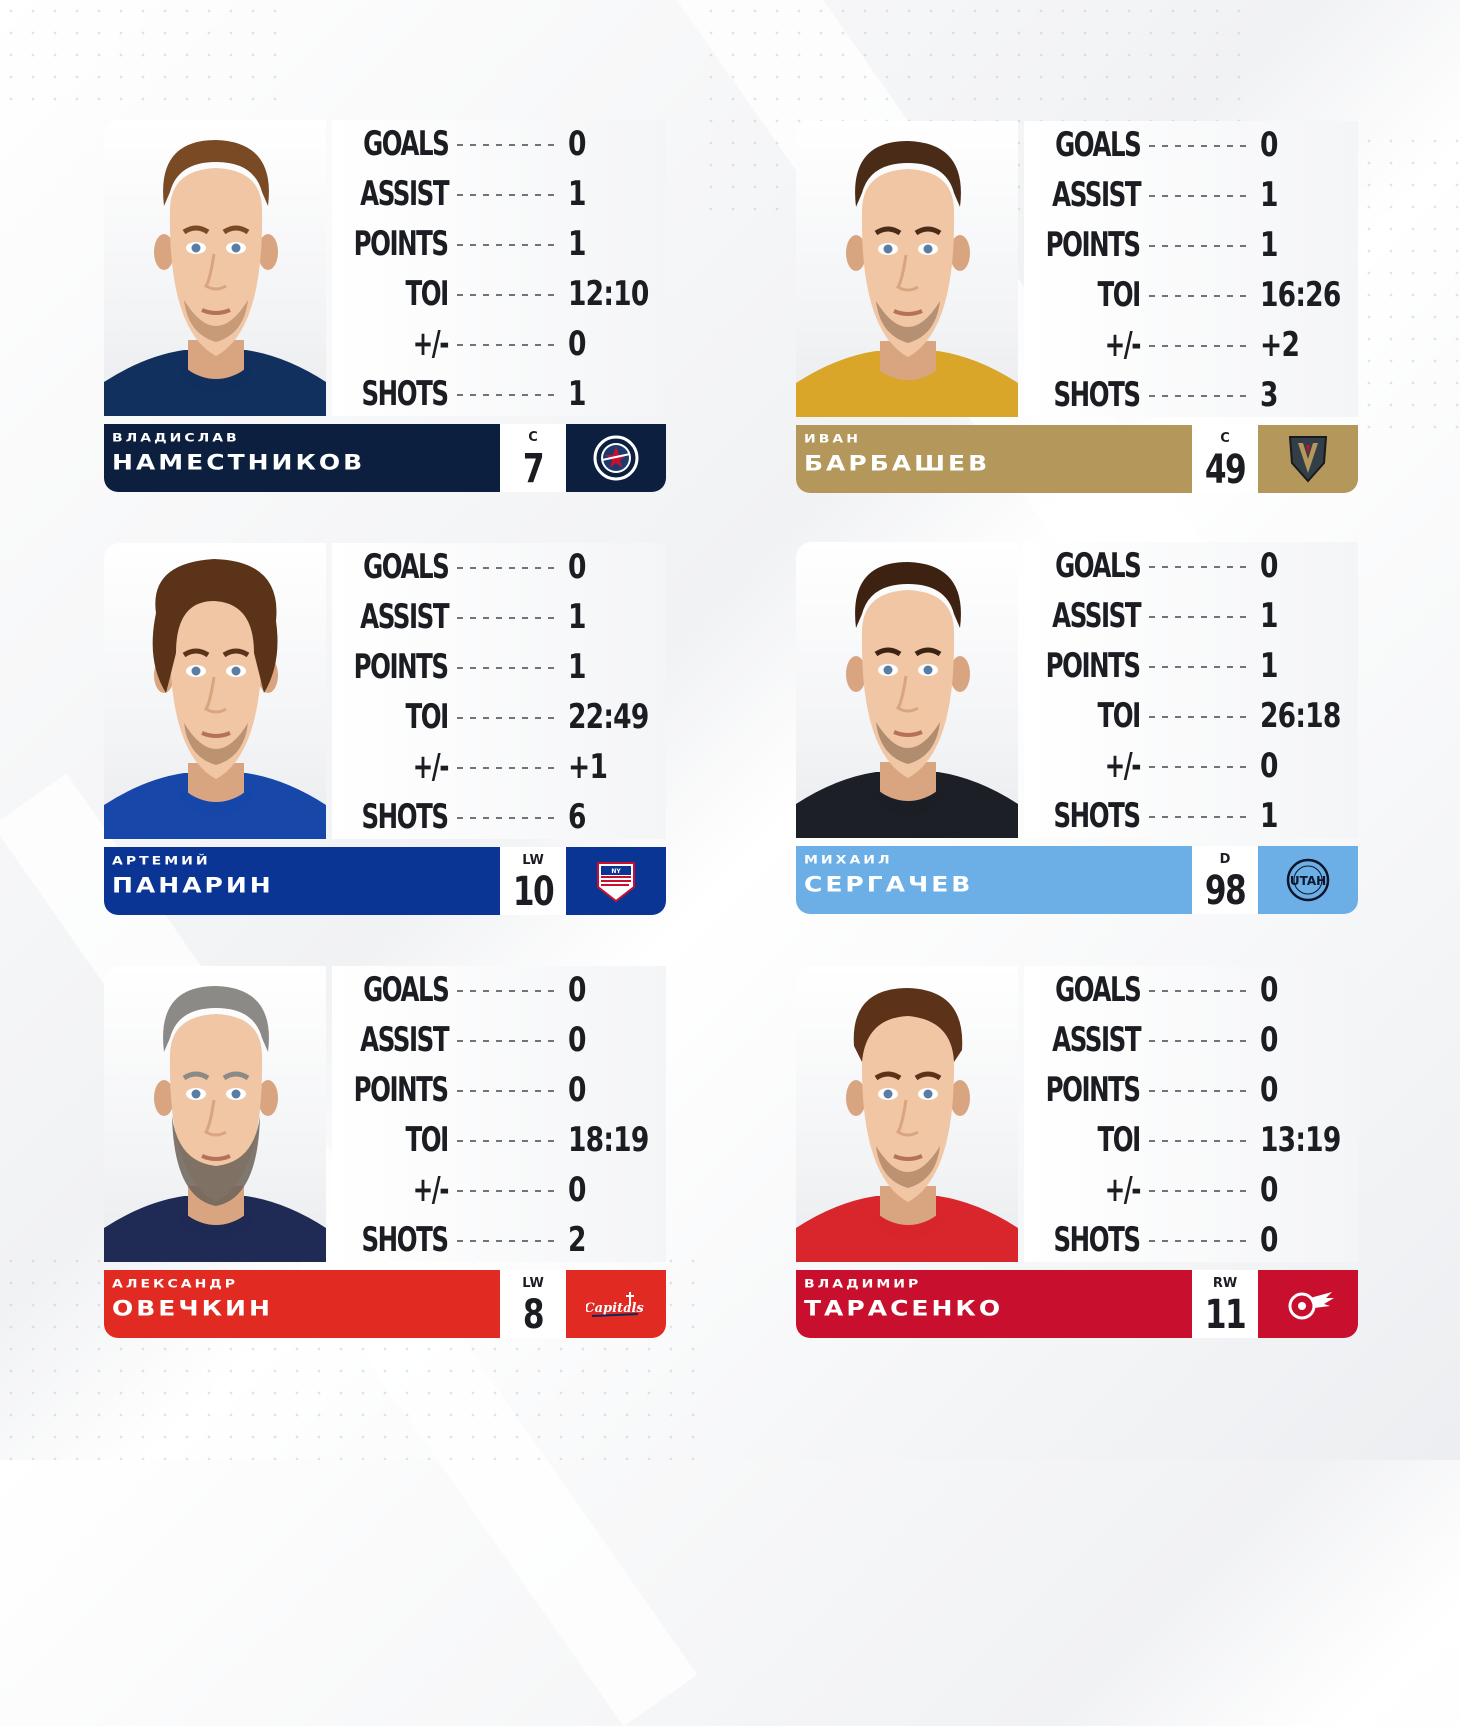 This screenshot has height=1726, width=1460. I want to click on stat-row-toi: TOI 18:19, so click(499, 1141).